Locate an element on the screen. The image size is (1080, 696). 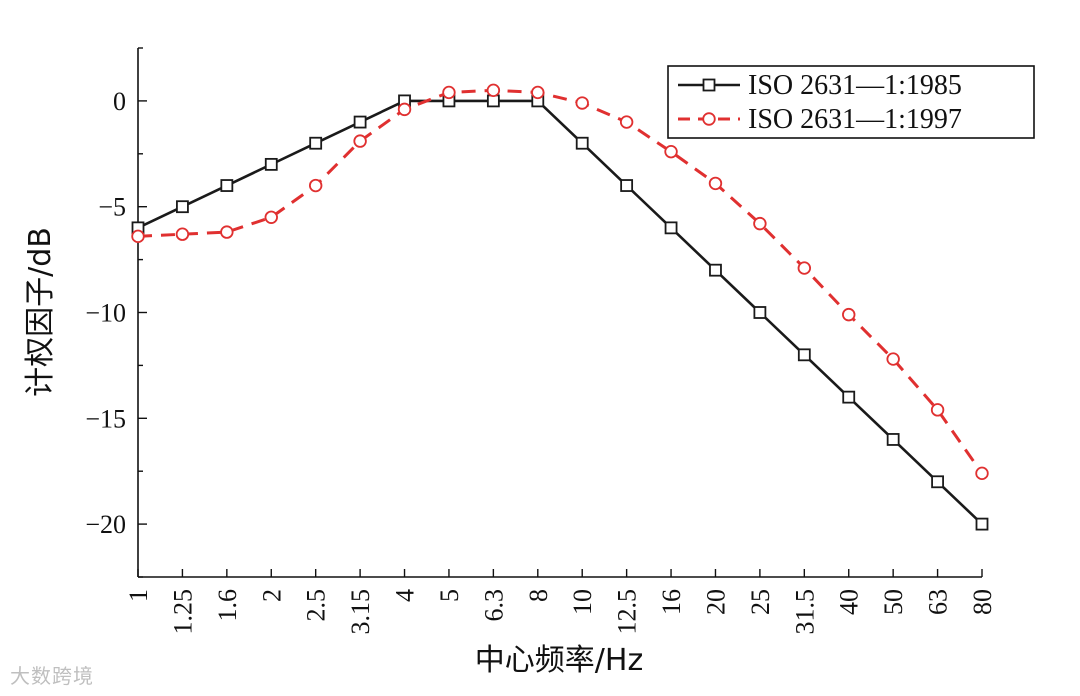
x-tick-label: 10 is located at coordinates (582, 602).